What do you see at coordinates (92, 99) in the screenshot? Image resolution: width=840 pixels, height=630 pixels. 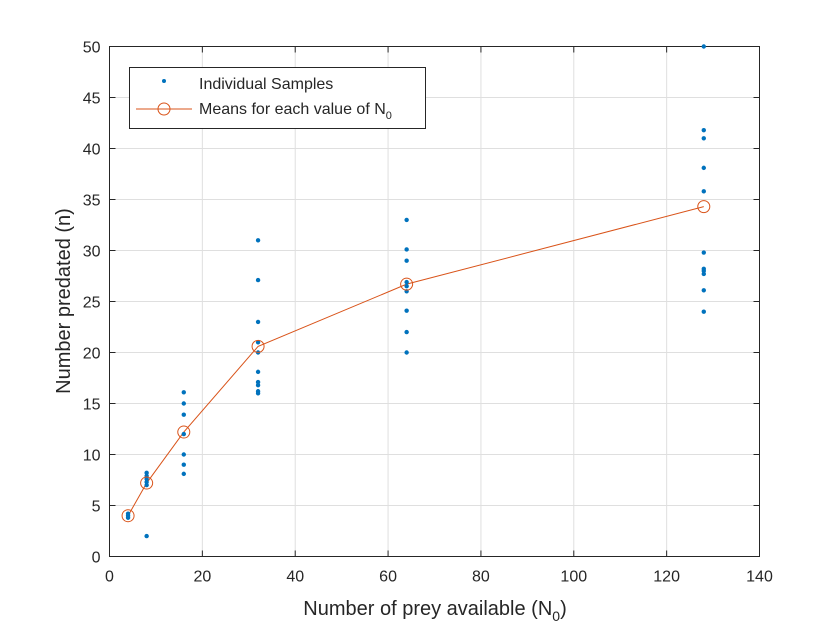 I see `y-tick-label: 45` at bounding box center [92, 99].